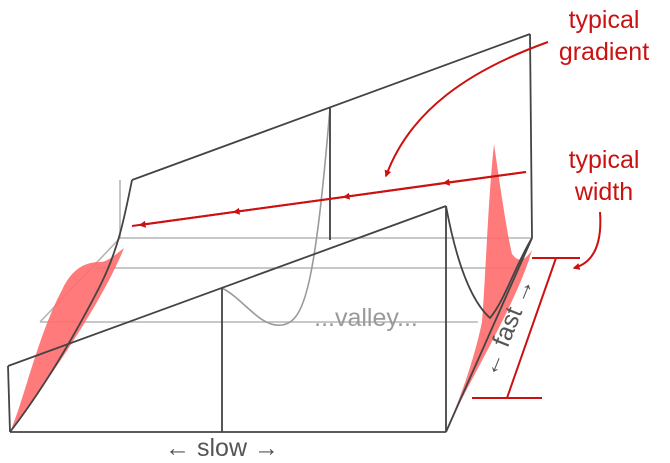 This screenshot has width=670, height=463. Describe the element at coordinates (604, 160) in the screenshot. I see `width-label-line1: typical` at that location.